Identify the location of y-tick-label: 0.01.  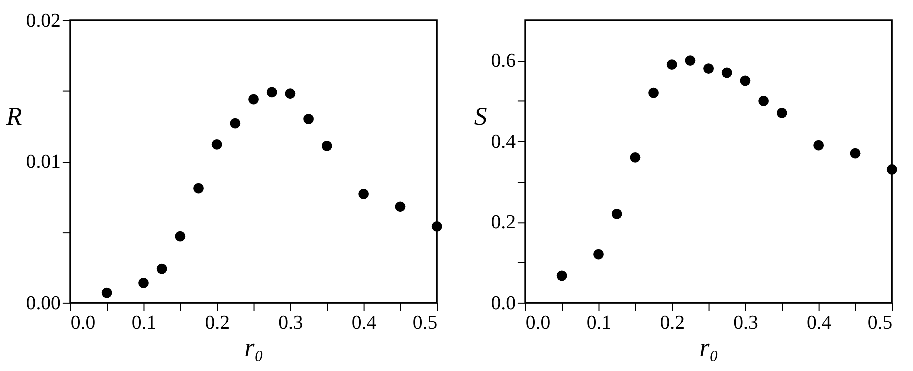
(43, 162).